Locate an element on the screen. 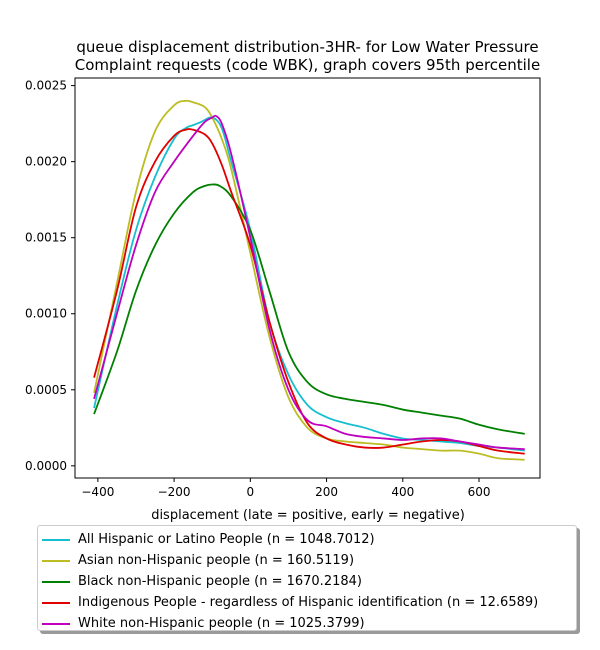 The image size is (600, 650). x-tick-label: −200 is located at coordinates (174, 492).